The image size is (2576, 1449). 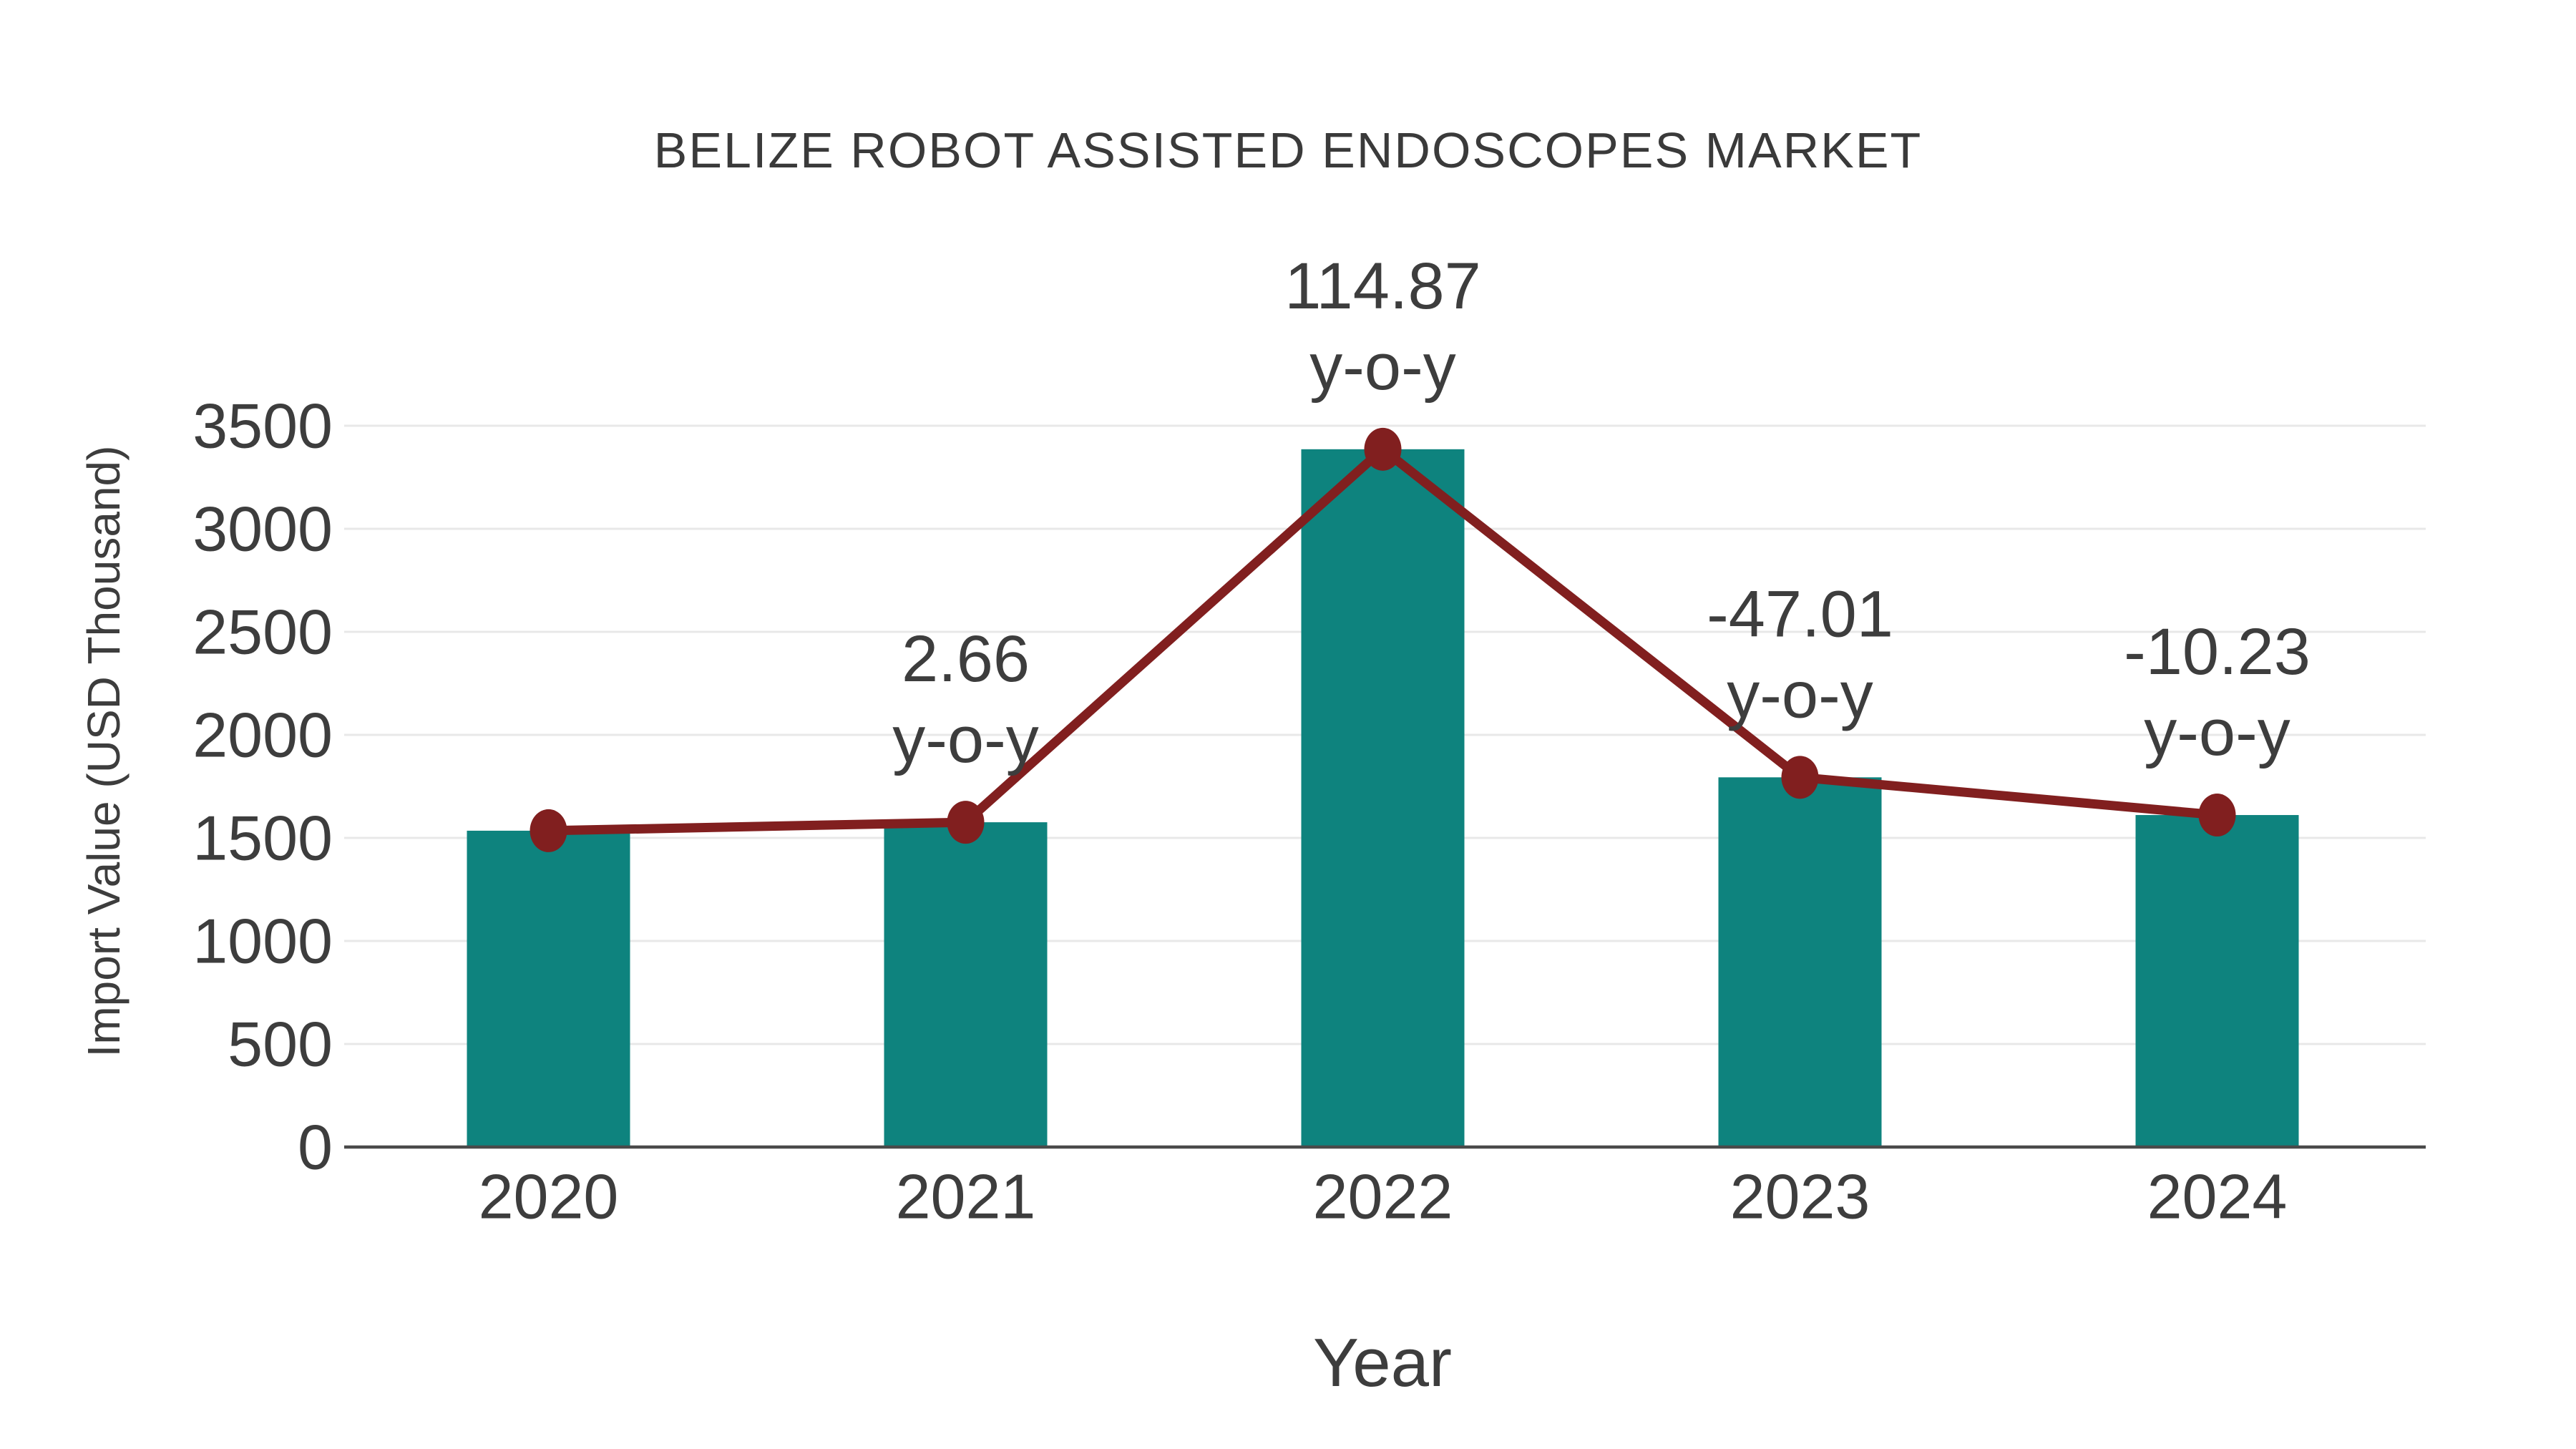 What do you see at coordinates (966, 1196) in the screenshot?
I see `x-tick-label: 2021` at bounding box center [966, 1196].